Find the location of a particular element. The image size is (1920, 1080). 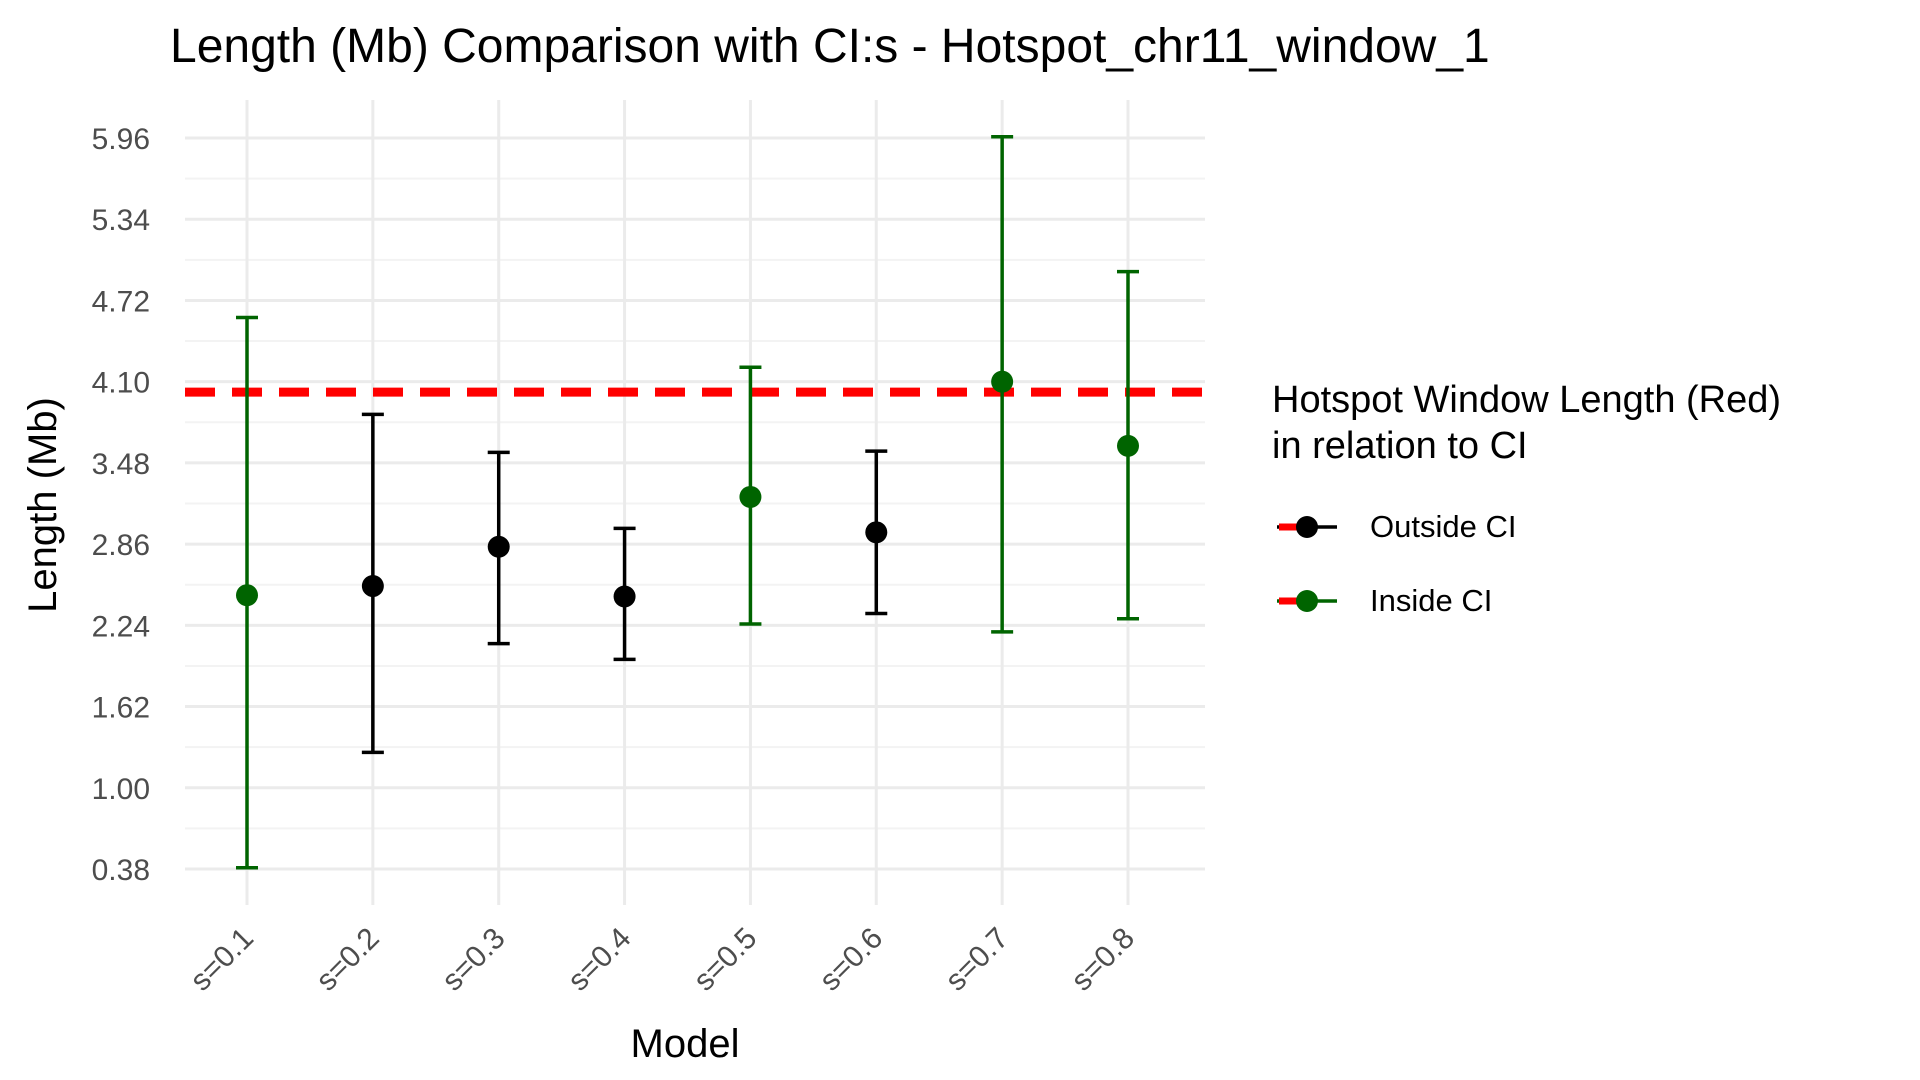

legend-title-line1: Hotspot Window Length (Red) is located at coordinates (1526, 400).